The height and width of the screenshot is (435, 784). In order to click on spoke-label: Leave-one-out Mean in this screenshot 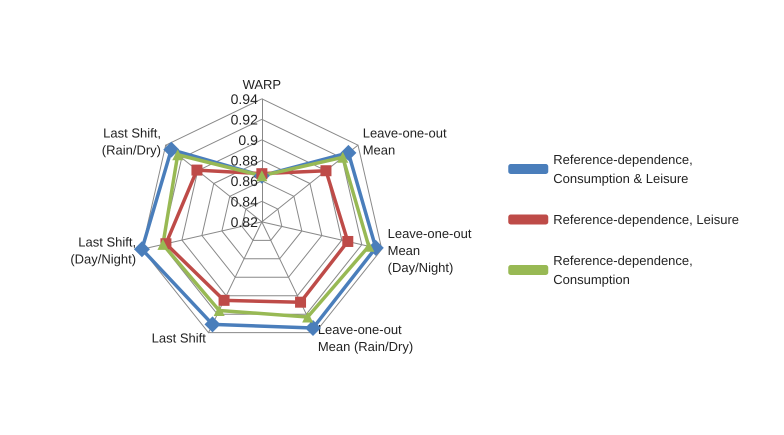, I will do `click(404, 141)`.